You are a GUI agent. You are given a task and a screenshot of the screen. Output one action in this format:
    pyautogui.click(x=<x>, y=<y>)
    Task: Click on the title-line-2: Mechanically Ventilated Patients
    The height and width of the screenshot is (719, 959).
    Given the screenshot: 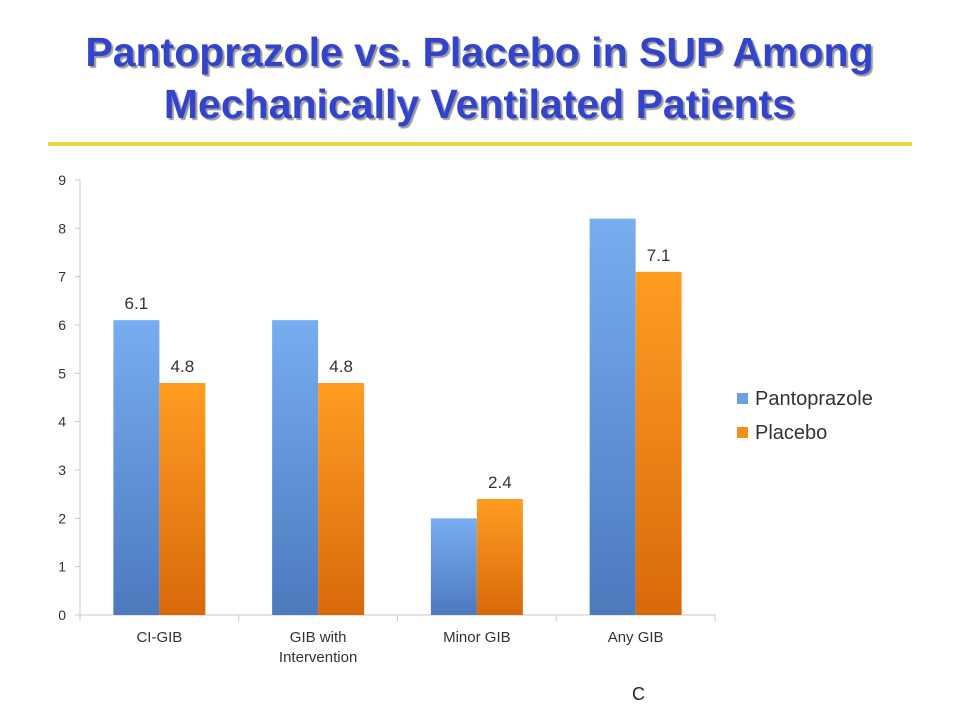 What is the action you would take?
    pyautogui.click(x=479, y=104)
    